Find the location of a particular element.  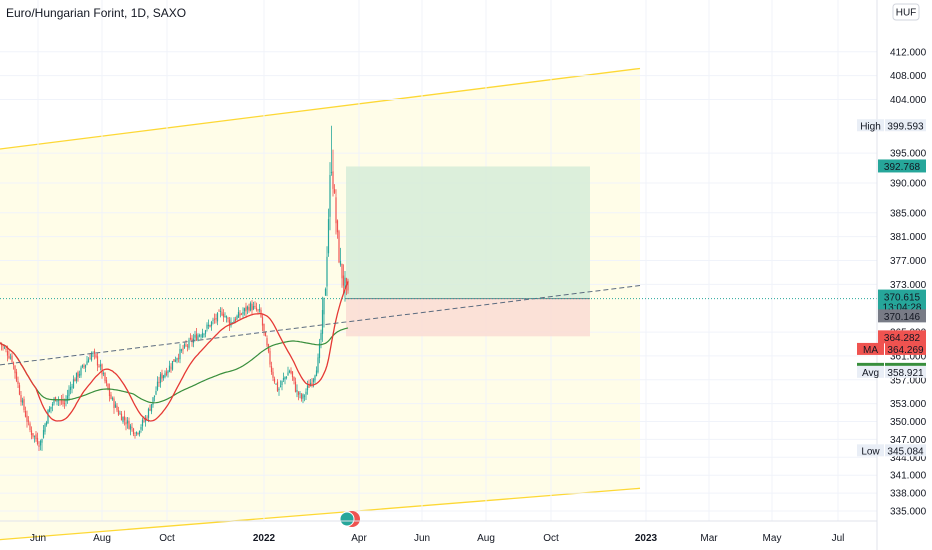

y-tick-label: 412.000 is located at coordinates (908, 52).